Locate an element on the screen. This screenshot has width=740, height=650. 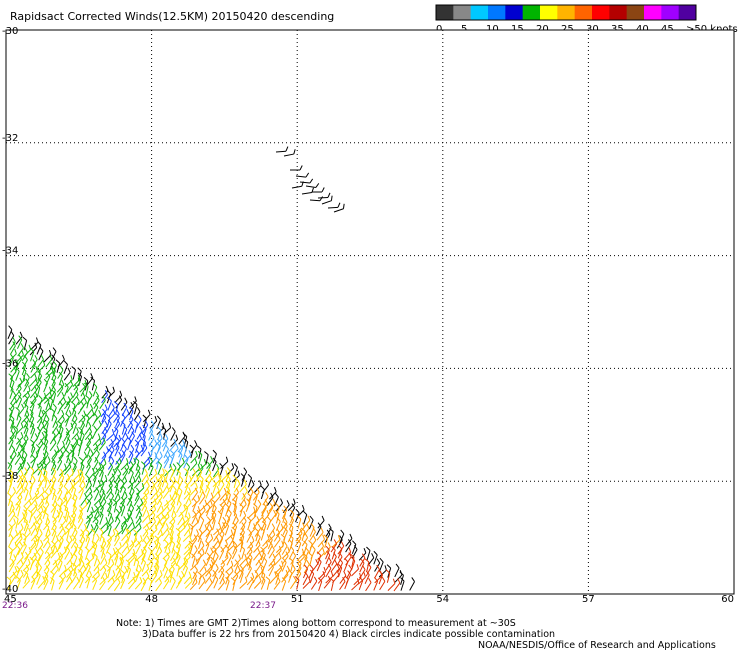
lon-tick-label: 45 is located at coordinates (10, 599).